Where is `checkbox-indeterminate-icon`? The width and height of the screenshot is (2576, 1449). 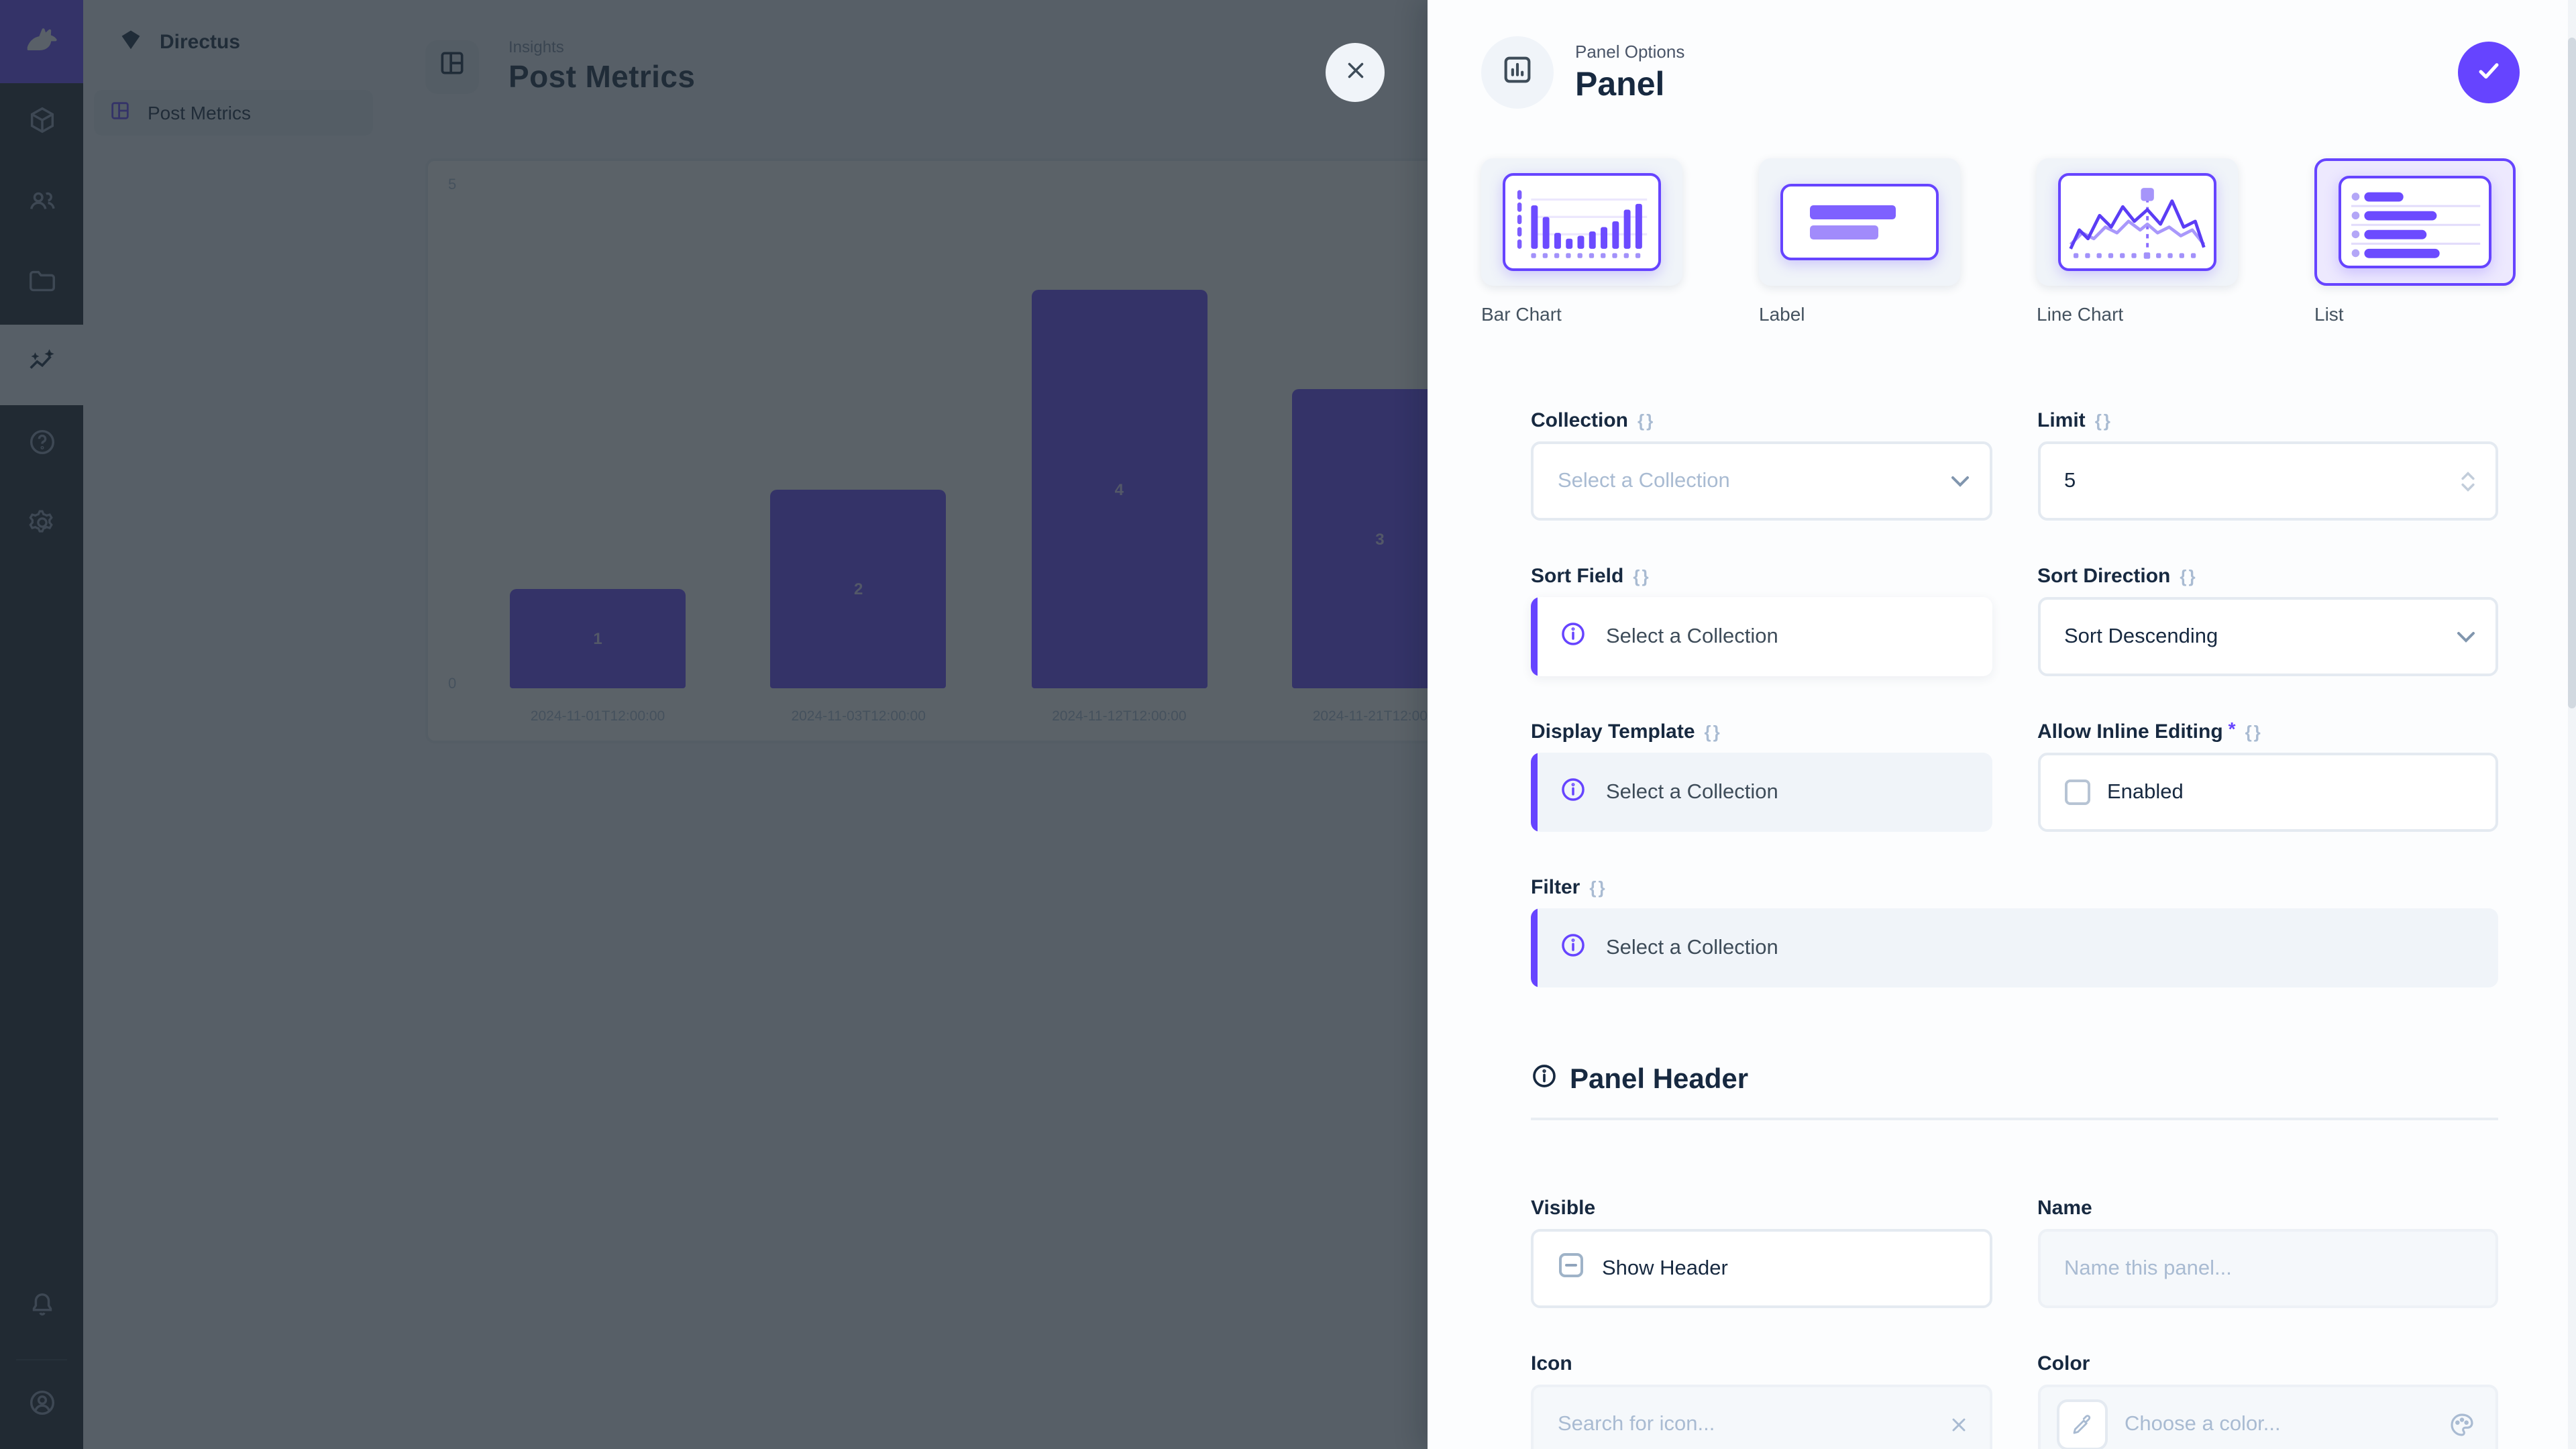
checkbox-indeterminate-icon is located at coordinates (1571, 1268).